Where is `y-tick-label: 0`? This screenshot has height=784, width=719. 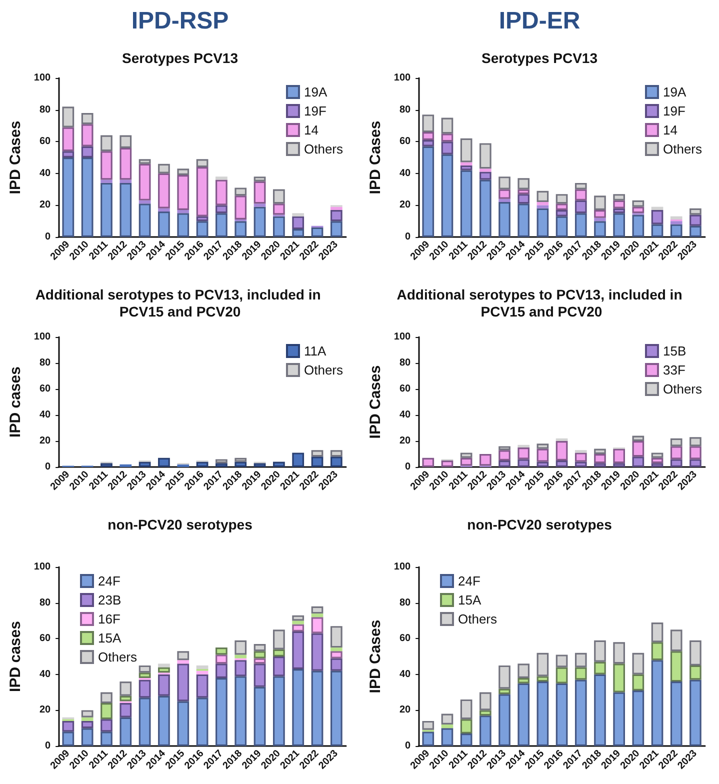
y-tick-label: 0 is located at coordinates (48, 237).